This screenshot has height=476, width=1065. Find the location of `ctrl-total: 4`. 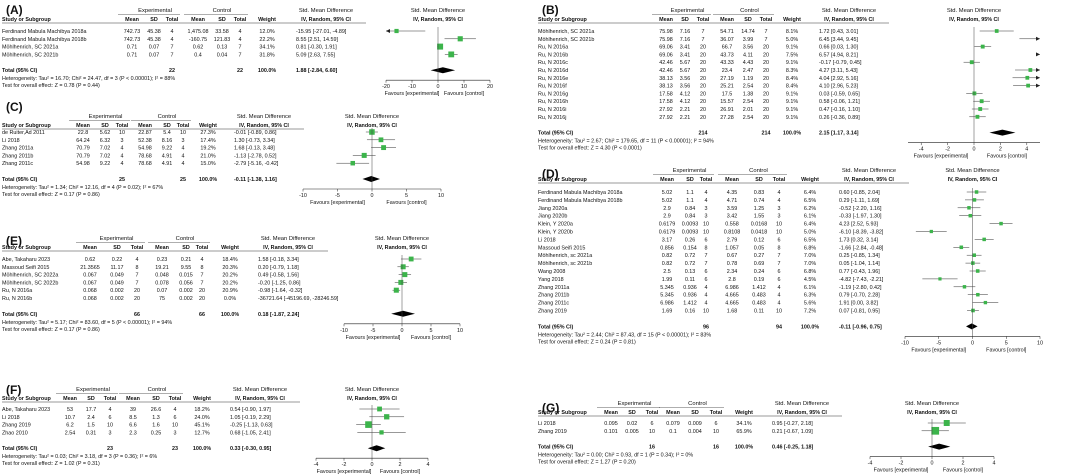

ctrl-total: 4 is located at coordinates (175, 410).